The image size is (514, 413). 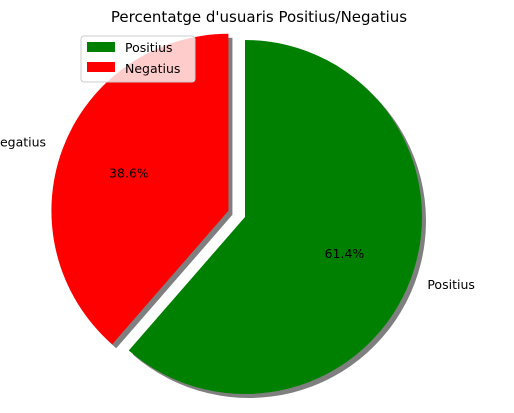 What do you see at coordinates (259, 17) in the screenshot?
I see `chart-title: Percentatge d'usuaris Positius/Negatius` at bounding box center [259, 17].